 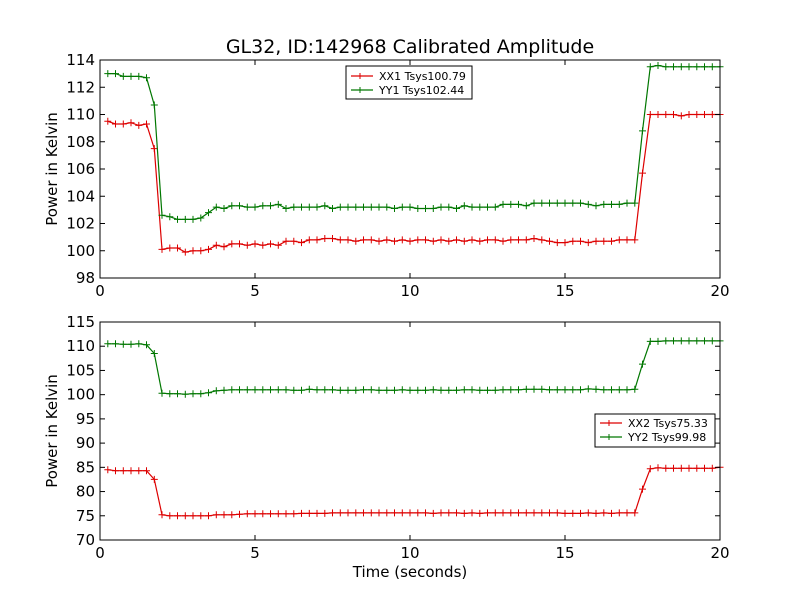 What do you see at coordinates (409, 553) in the screenshot?
I see `x-tick-label-1-10: 10` at bounding box center [409, 553].